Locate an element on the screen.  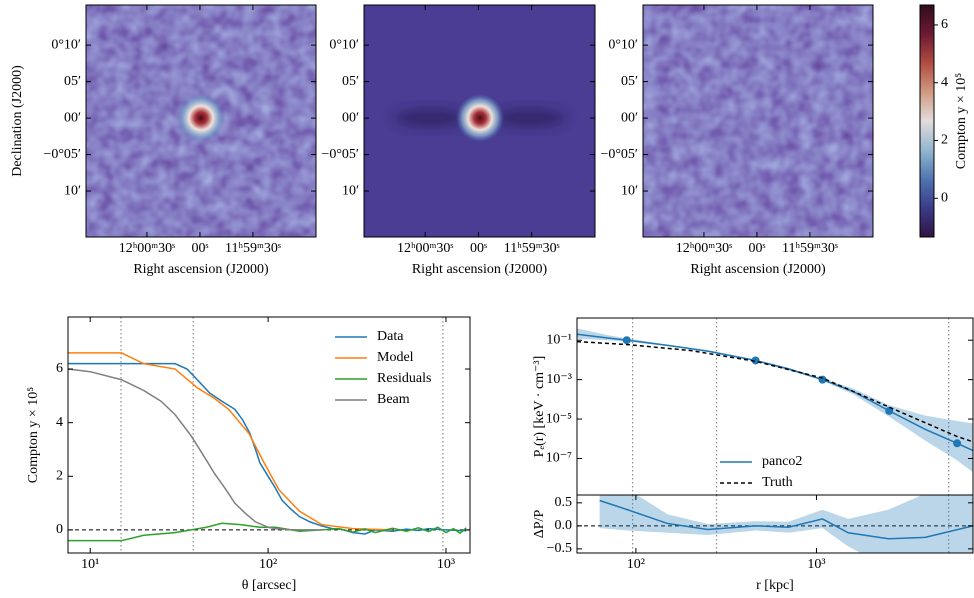
panel: 0.5 0.0 −0.5 10² 10³ r [kpc] ΔP/P is located at coordinates (753, 543).